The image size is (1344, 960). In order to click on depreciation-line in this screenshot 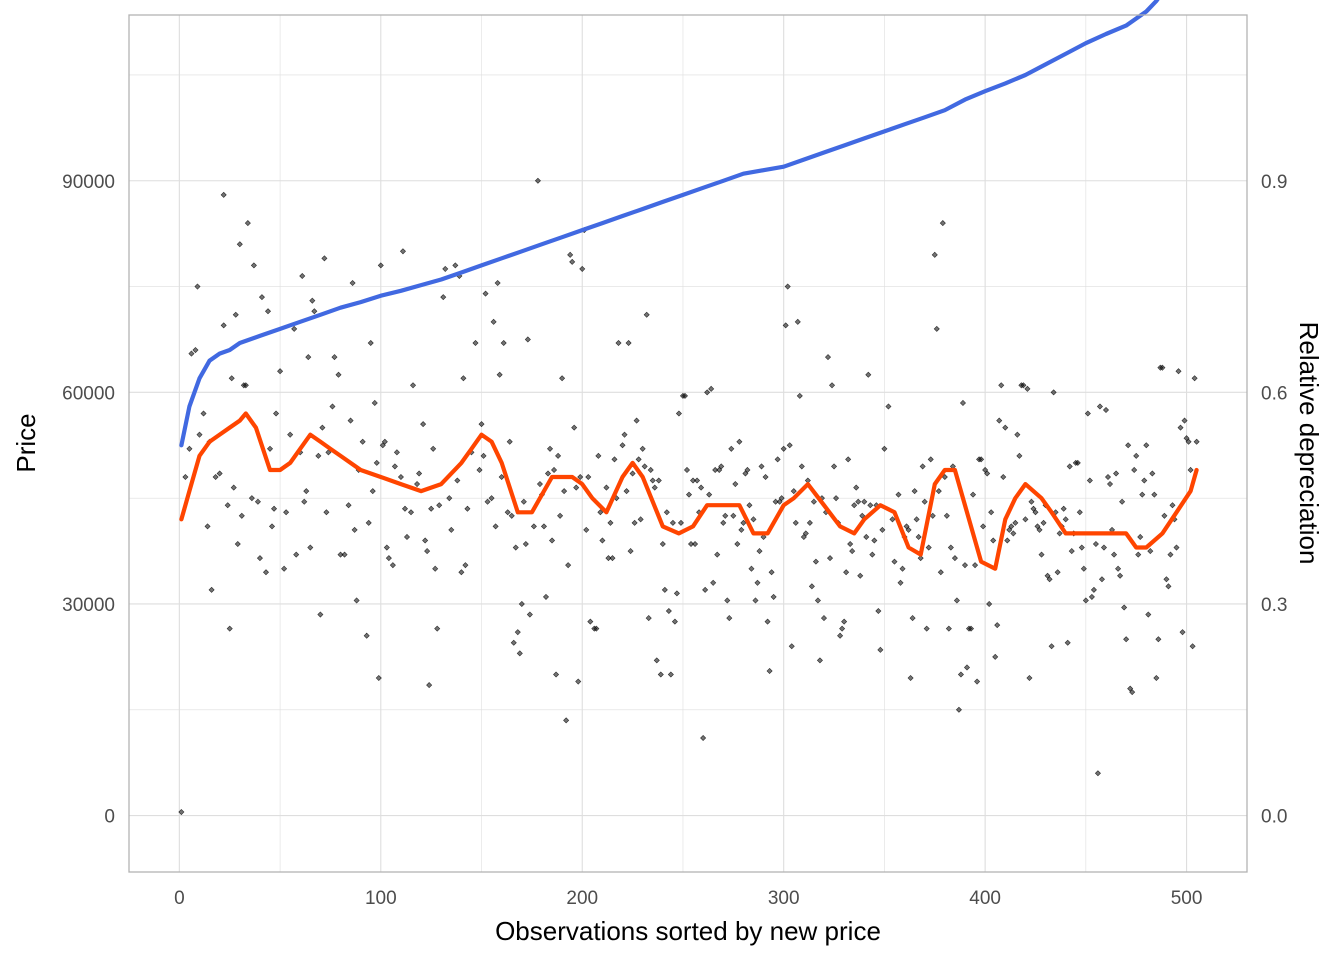, I will do `click(689, 491)`.